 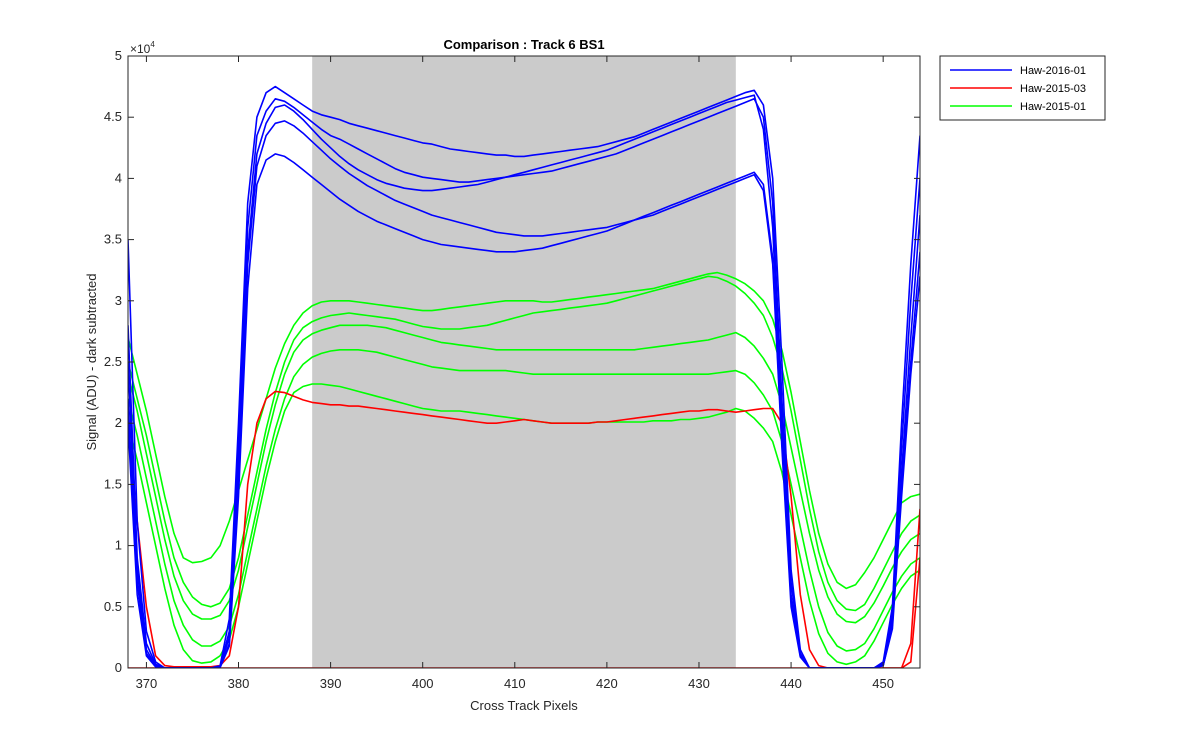 What do you see at coordinates (515, 683) in the screenshot?
I see `x-tick-label: 410` at bounding box center [515, 683].